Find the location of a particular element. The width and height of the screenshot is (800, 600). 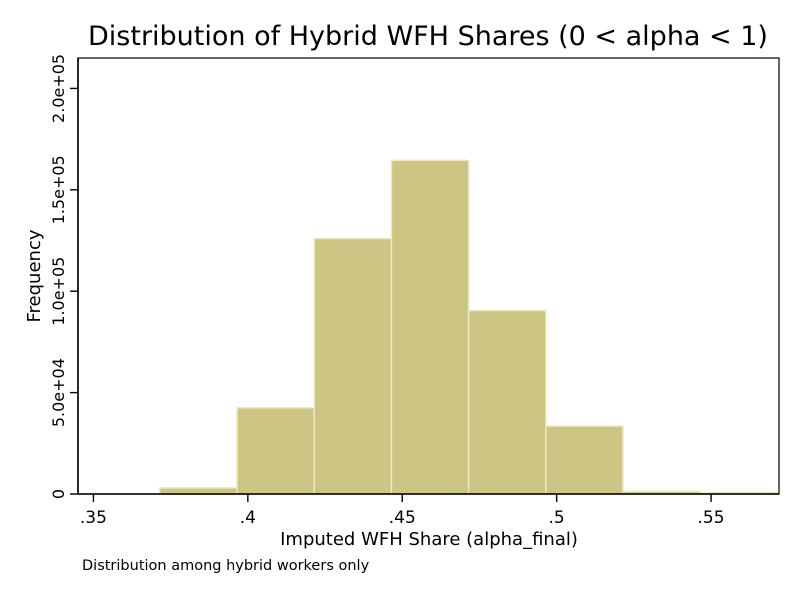

x-tick-label: .55 is located at coordinates (711, 518).